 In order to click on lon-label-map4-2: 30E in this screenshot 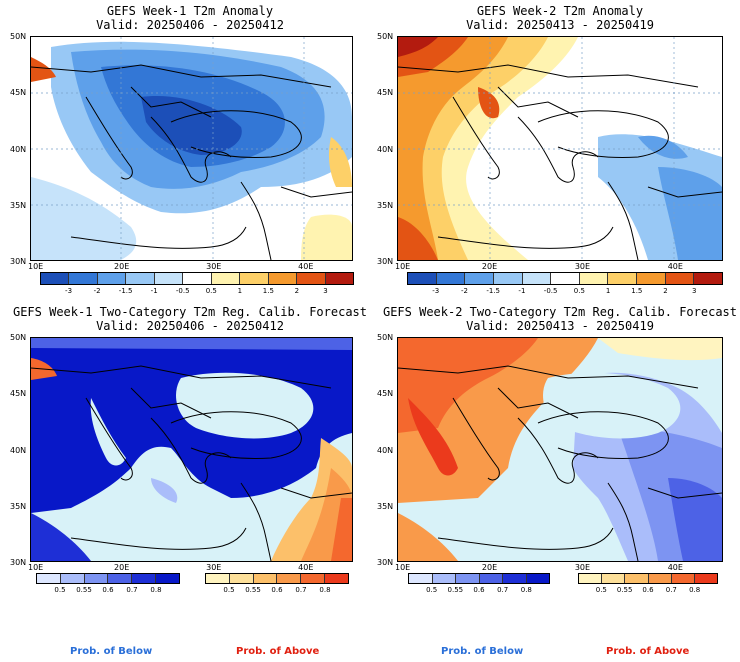, I will do `click(582, 567)`.